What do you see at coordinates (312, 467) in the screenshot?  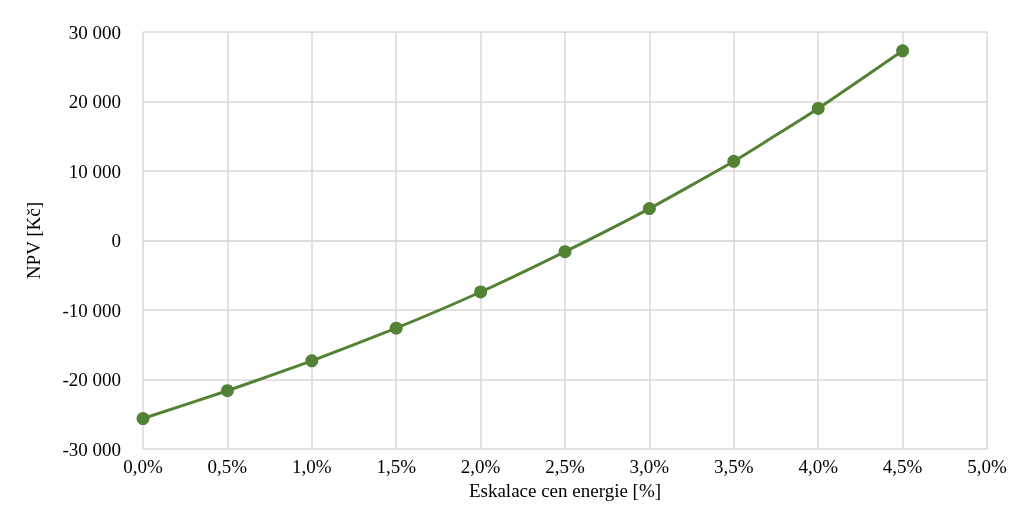 I see `x-tick-label: 1,0%` at bounding box center [312, 467].